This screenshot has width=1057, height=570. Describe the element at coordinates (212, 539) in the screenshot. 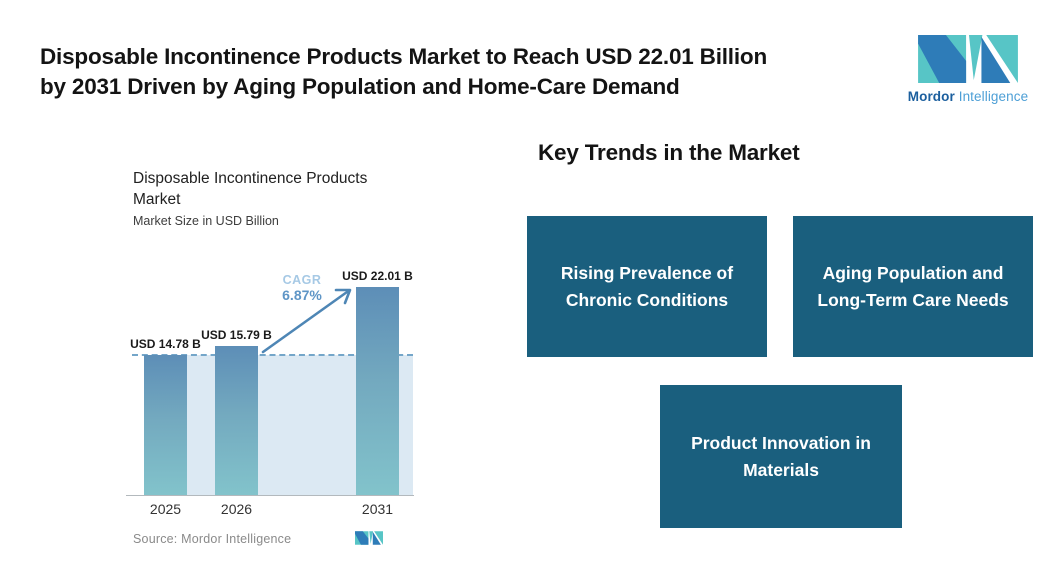

I see `chart-source: Source: Mordor Intelligence` at that location.